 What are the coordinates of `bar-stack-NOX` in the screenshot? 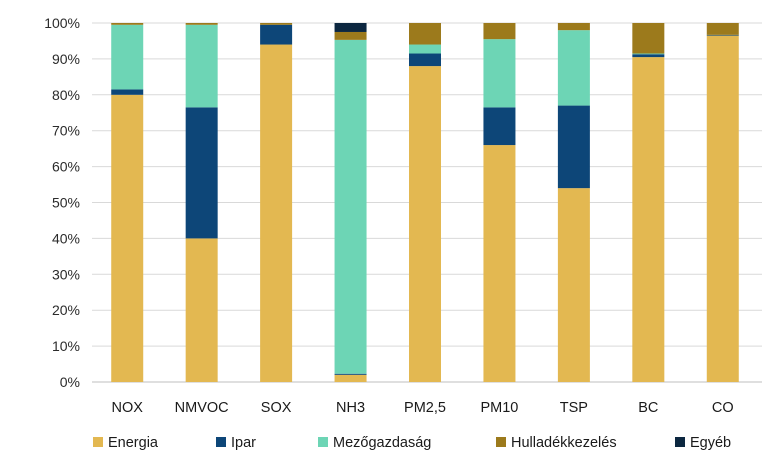 It's located at (127, 203).